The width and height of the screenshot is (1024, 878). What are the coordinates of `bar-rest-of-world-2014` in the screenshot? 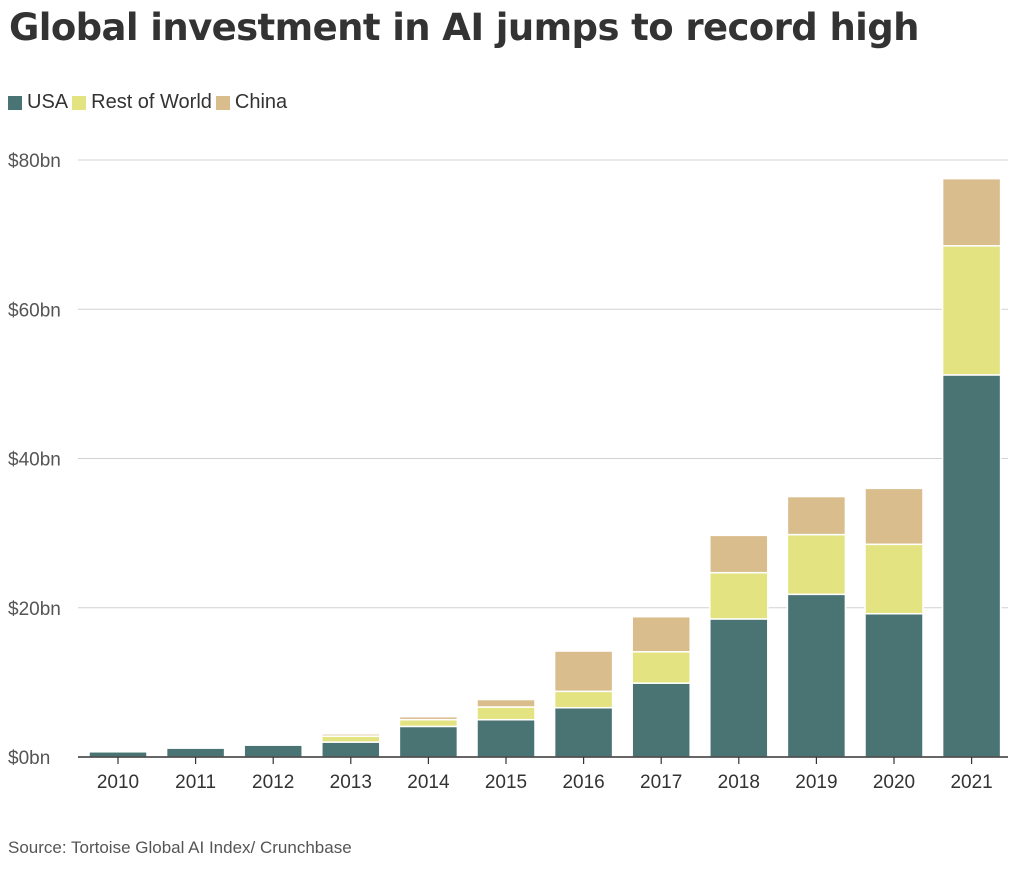 It's located at (428, 723).